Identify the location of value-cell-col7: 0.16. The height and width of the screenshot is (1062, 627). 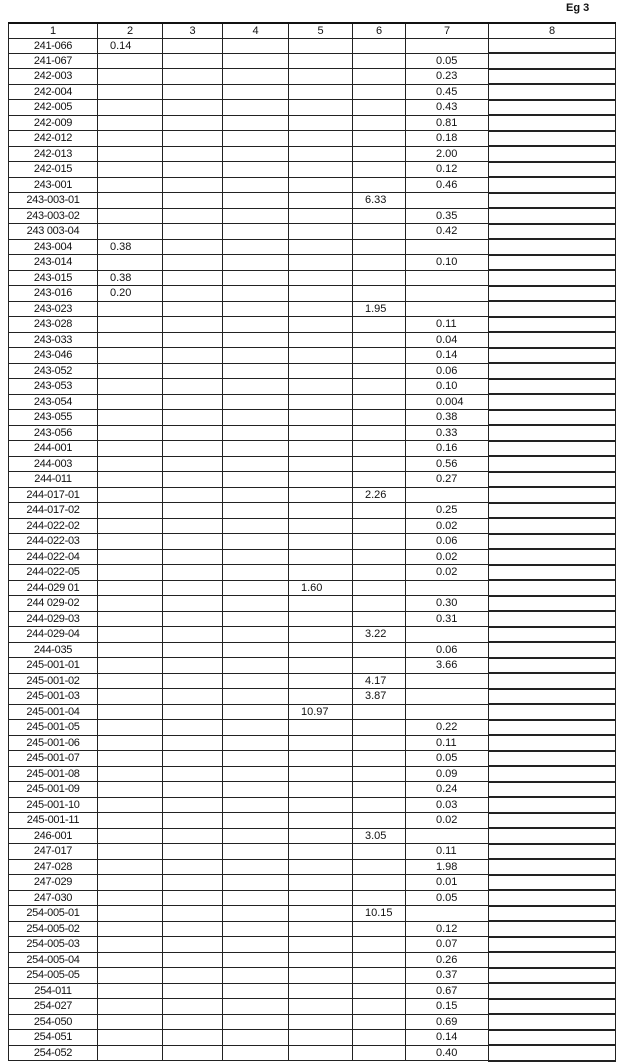
(447, 448).